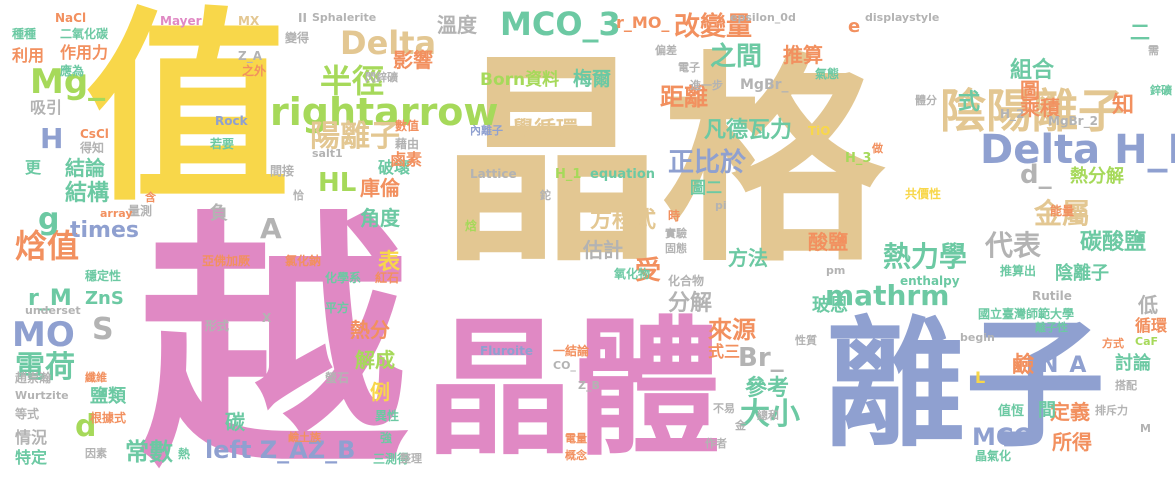  What do you see at coordinates (280, 450) in the screenshot?
I see `word-zazb: left Z_AZ_B` at bounding box center [280, 450].